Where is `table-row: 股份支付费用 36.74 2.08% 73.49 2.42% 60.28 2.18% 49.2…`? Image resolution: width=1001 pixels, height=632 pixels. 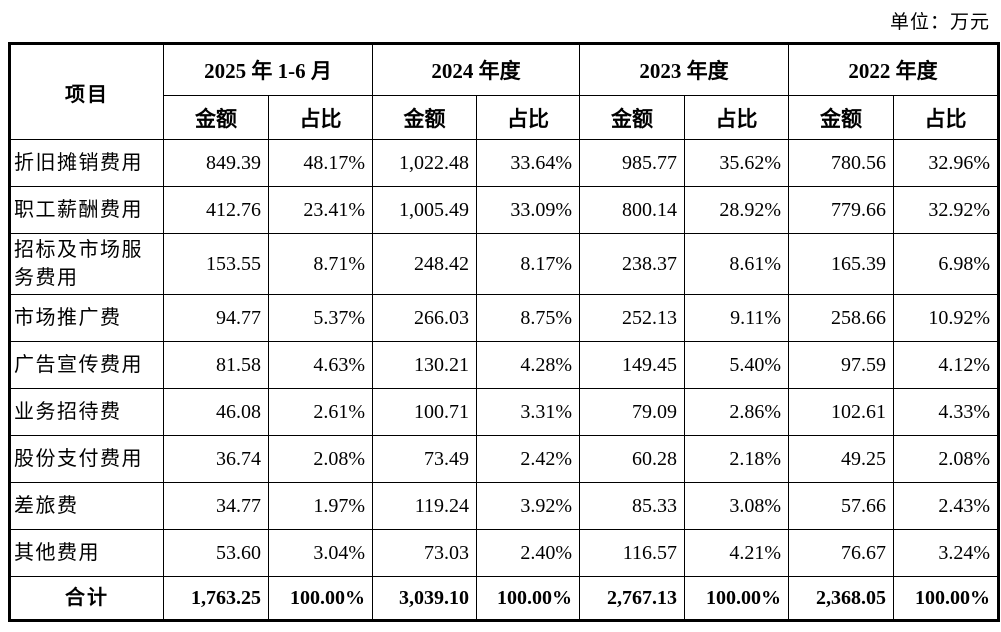 table-row: 股份支付费用 36.74 2.08% 73.49 2.42% 60.28 2.18% 49.2… is located at coordinates (504, 459).